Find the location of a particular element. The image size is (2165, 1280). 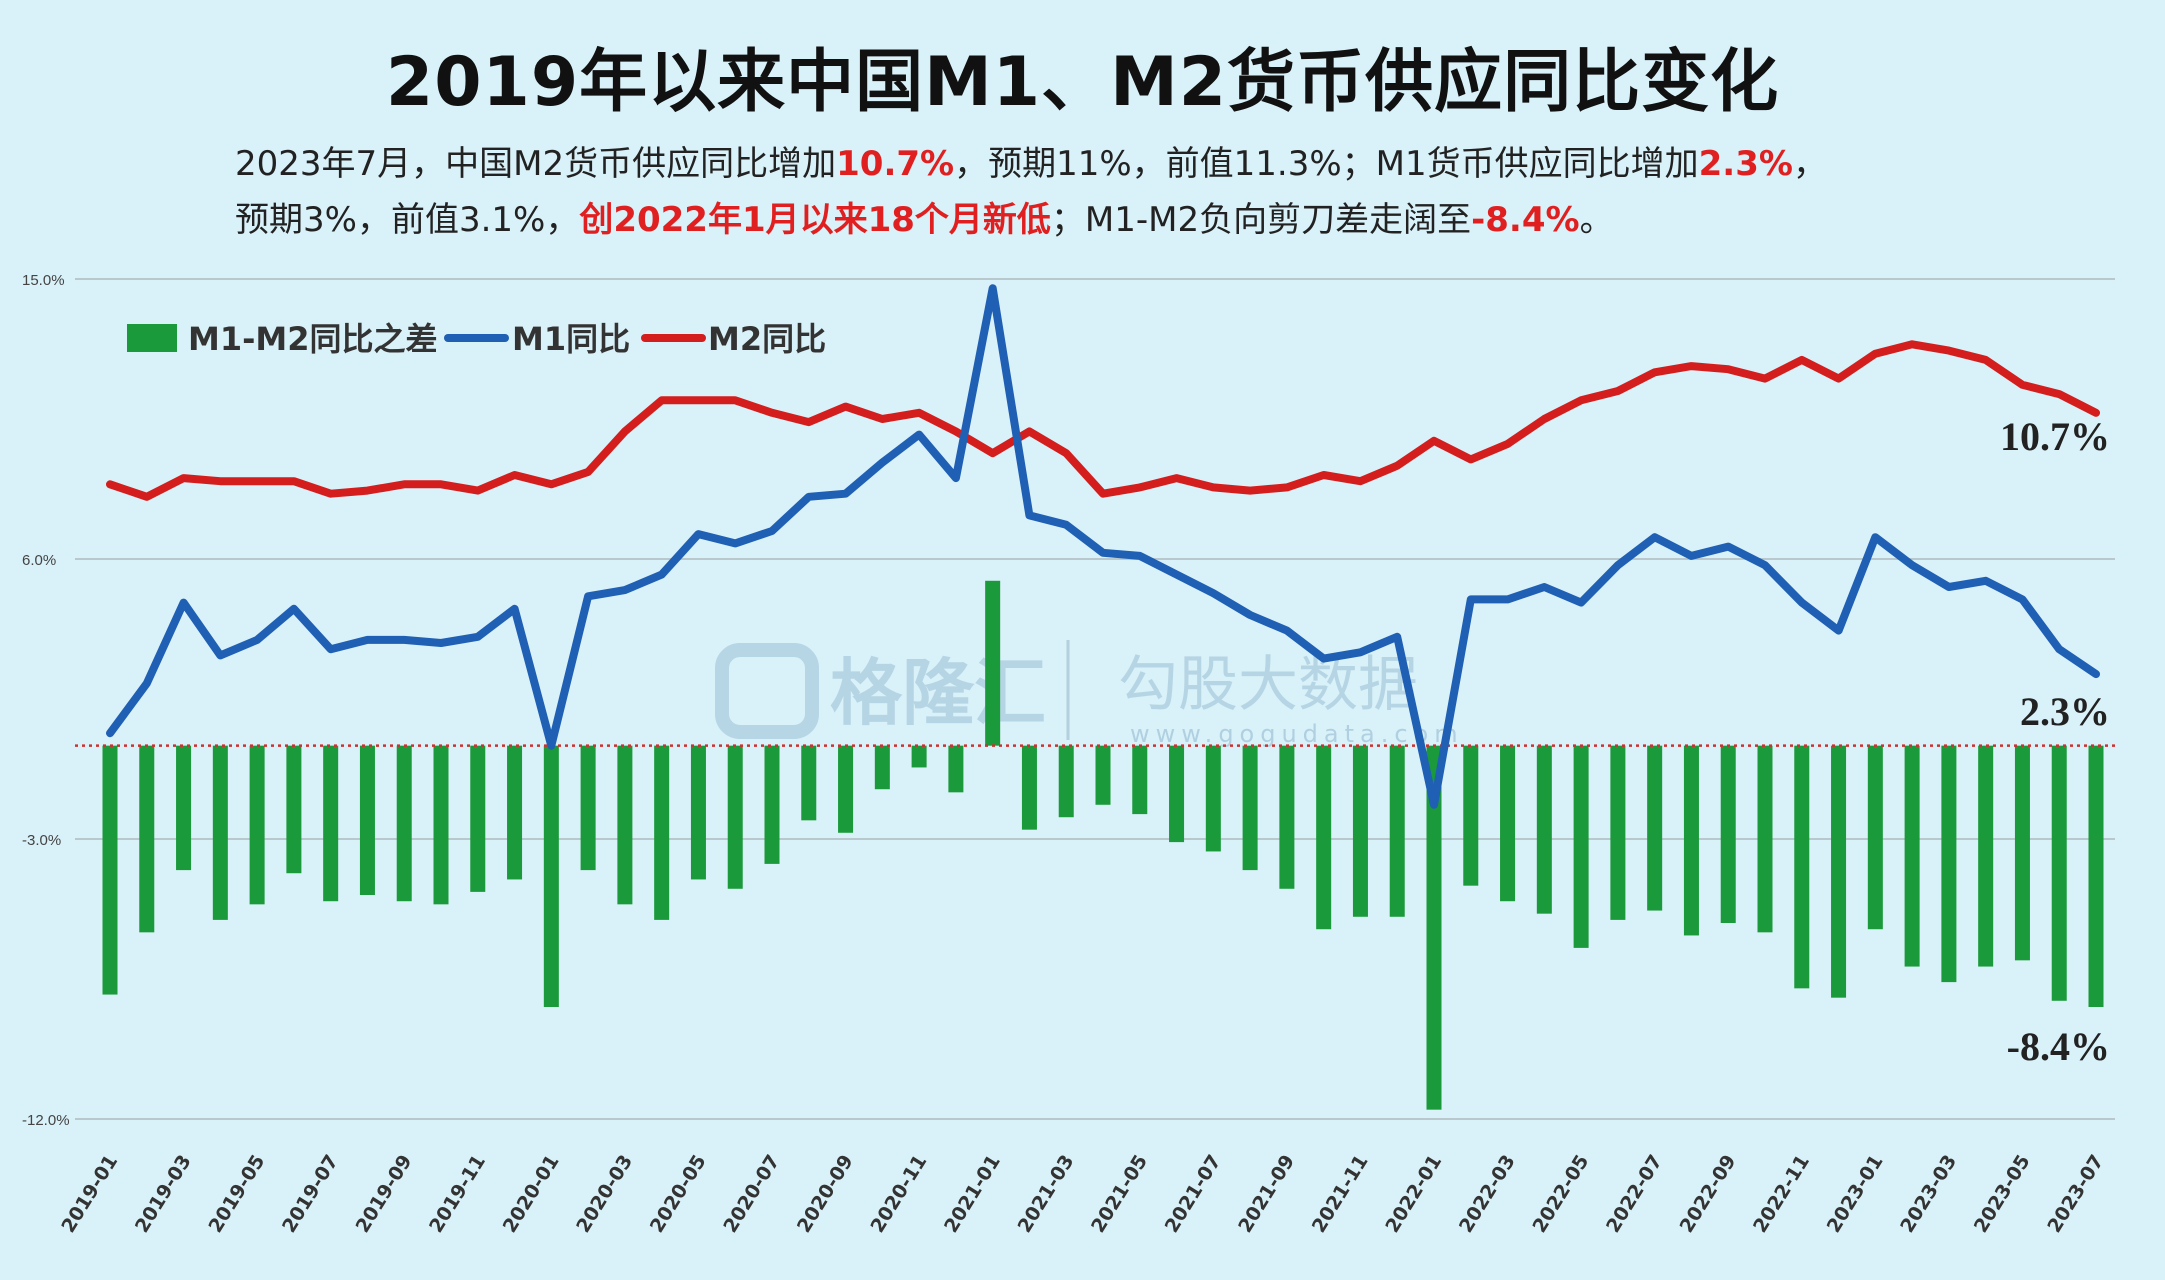

x-tick-label: 2022-05 is located at coordinates (1560, 1194).